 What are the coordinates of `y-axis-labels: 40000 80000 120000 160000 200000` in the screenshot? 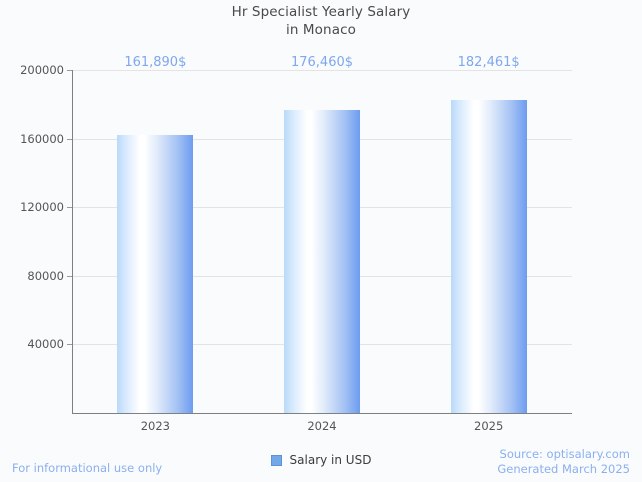 It's located at (32, 238).